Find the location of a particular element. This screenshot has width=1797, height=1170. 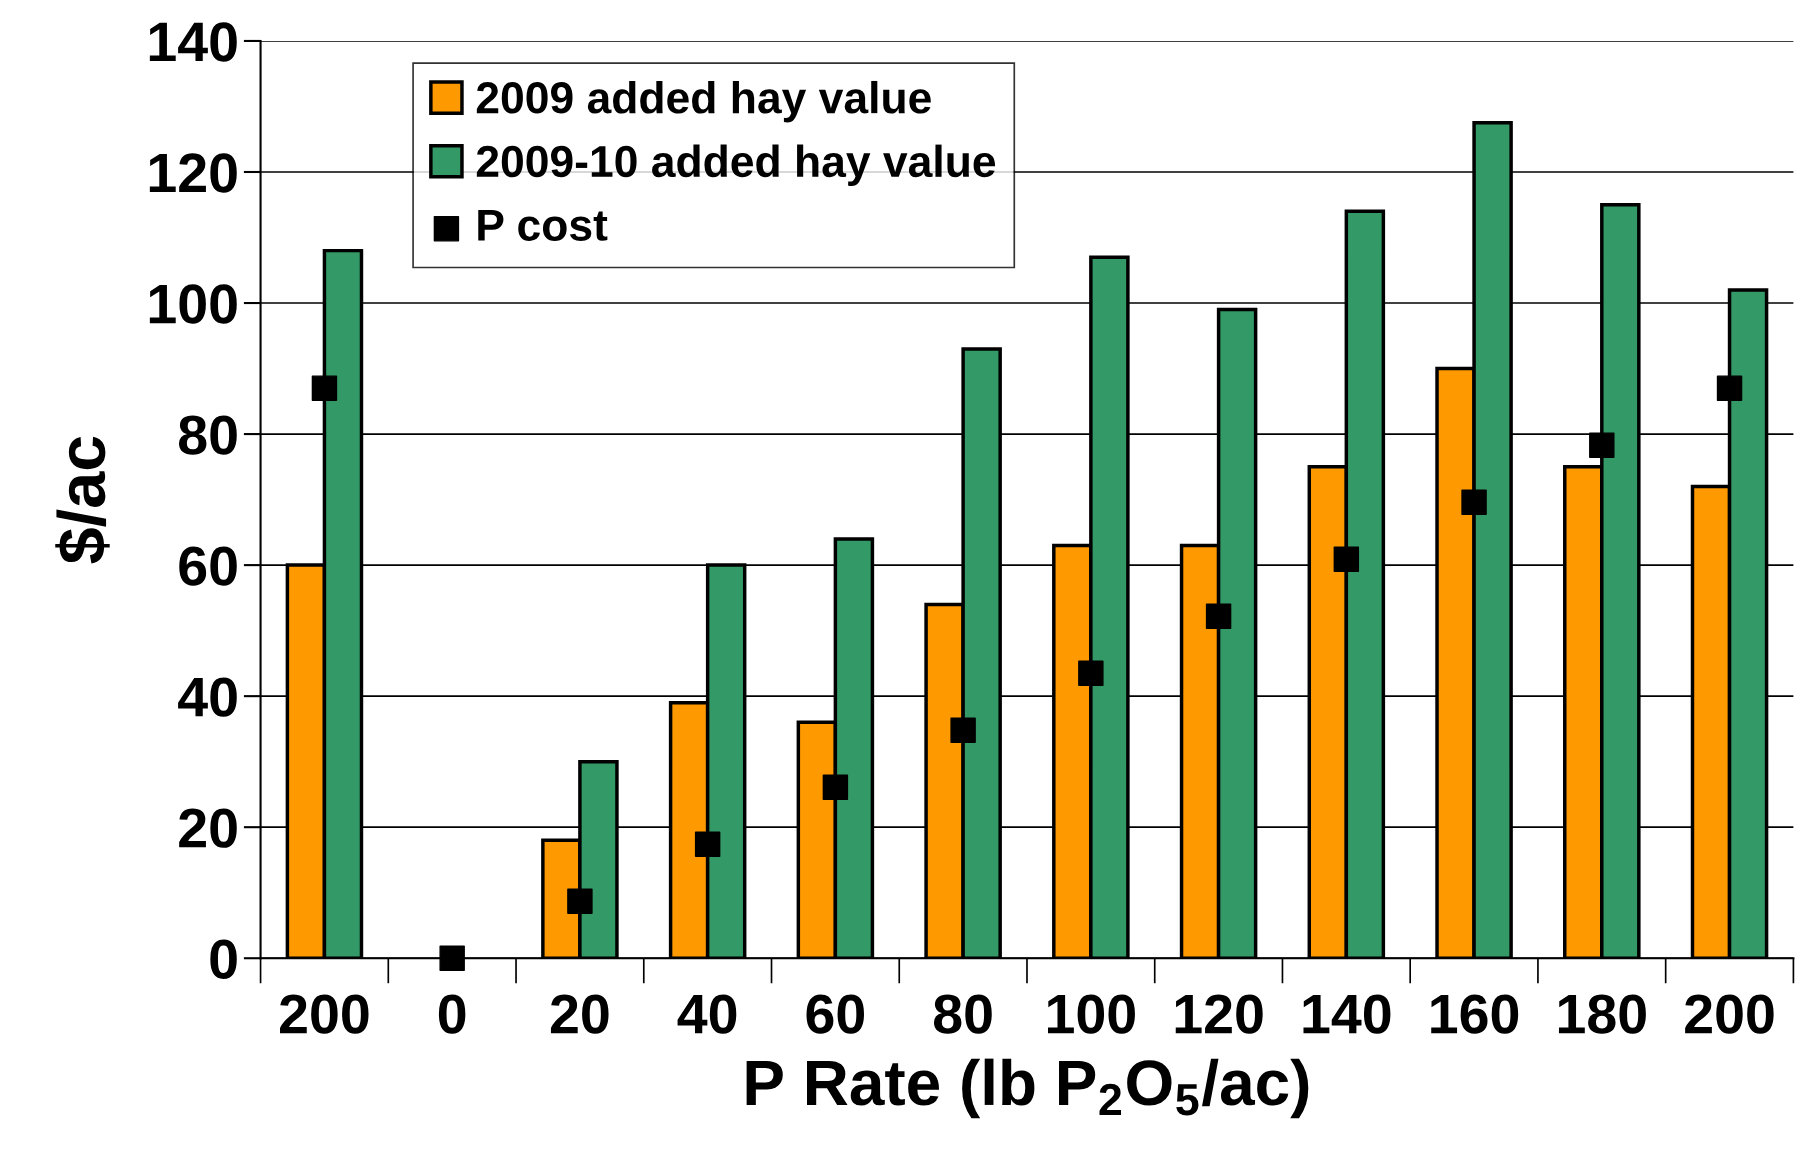

legend-label: 2009-10 added hay value is located at coordinates (736, 165).